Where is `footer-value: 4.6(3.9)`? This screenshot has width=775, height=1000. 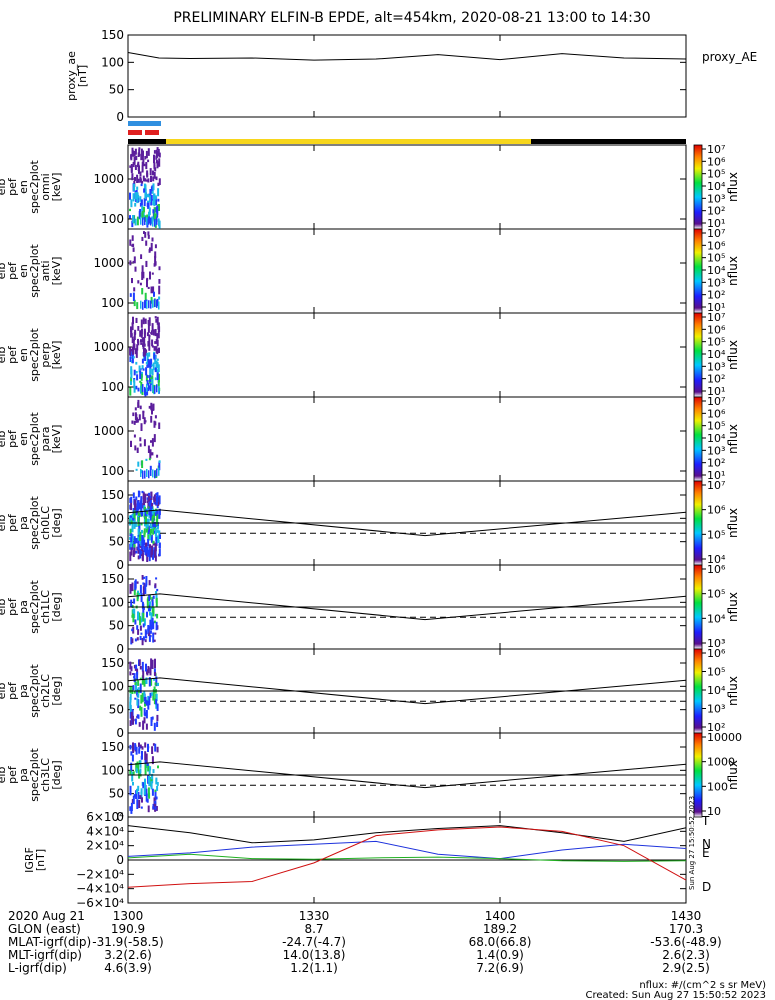
footer-value: 4.6(3.9) is located at coordinates (128, 968).